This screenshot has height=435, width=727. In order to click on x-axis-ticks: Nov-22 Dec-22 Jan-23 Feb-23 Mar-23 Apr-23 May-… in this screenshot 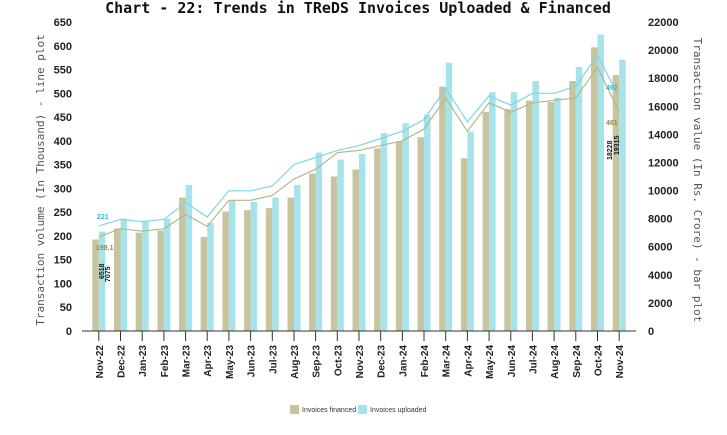, I will do `click(360, 355)`.